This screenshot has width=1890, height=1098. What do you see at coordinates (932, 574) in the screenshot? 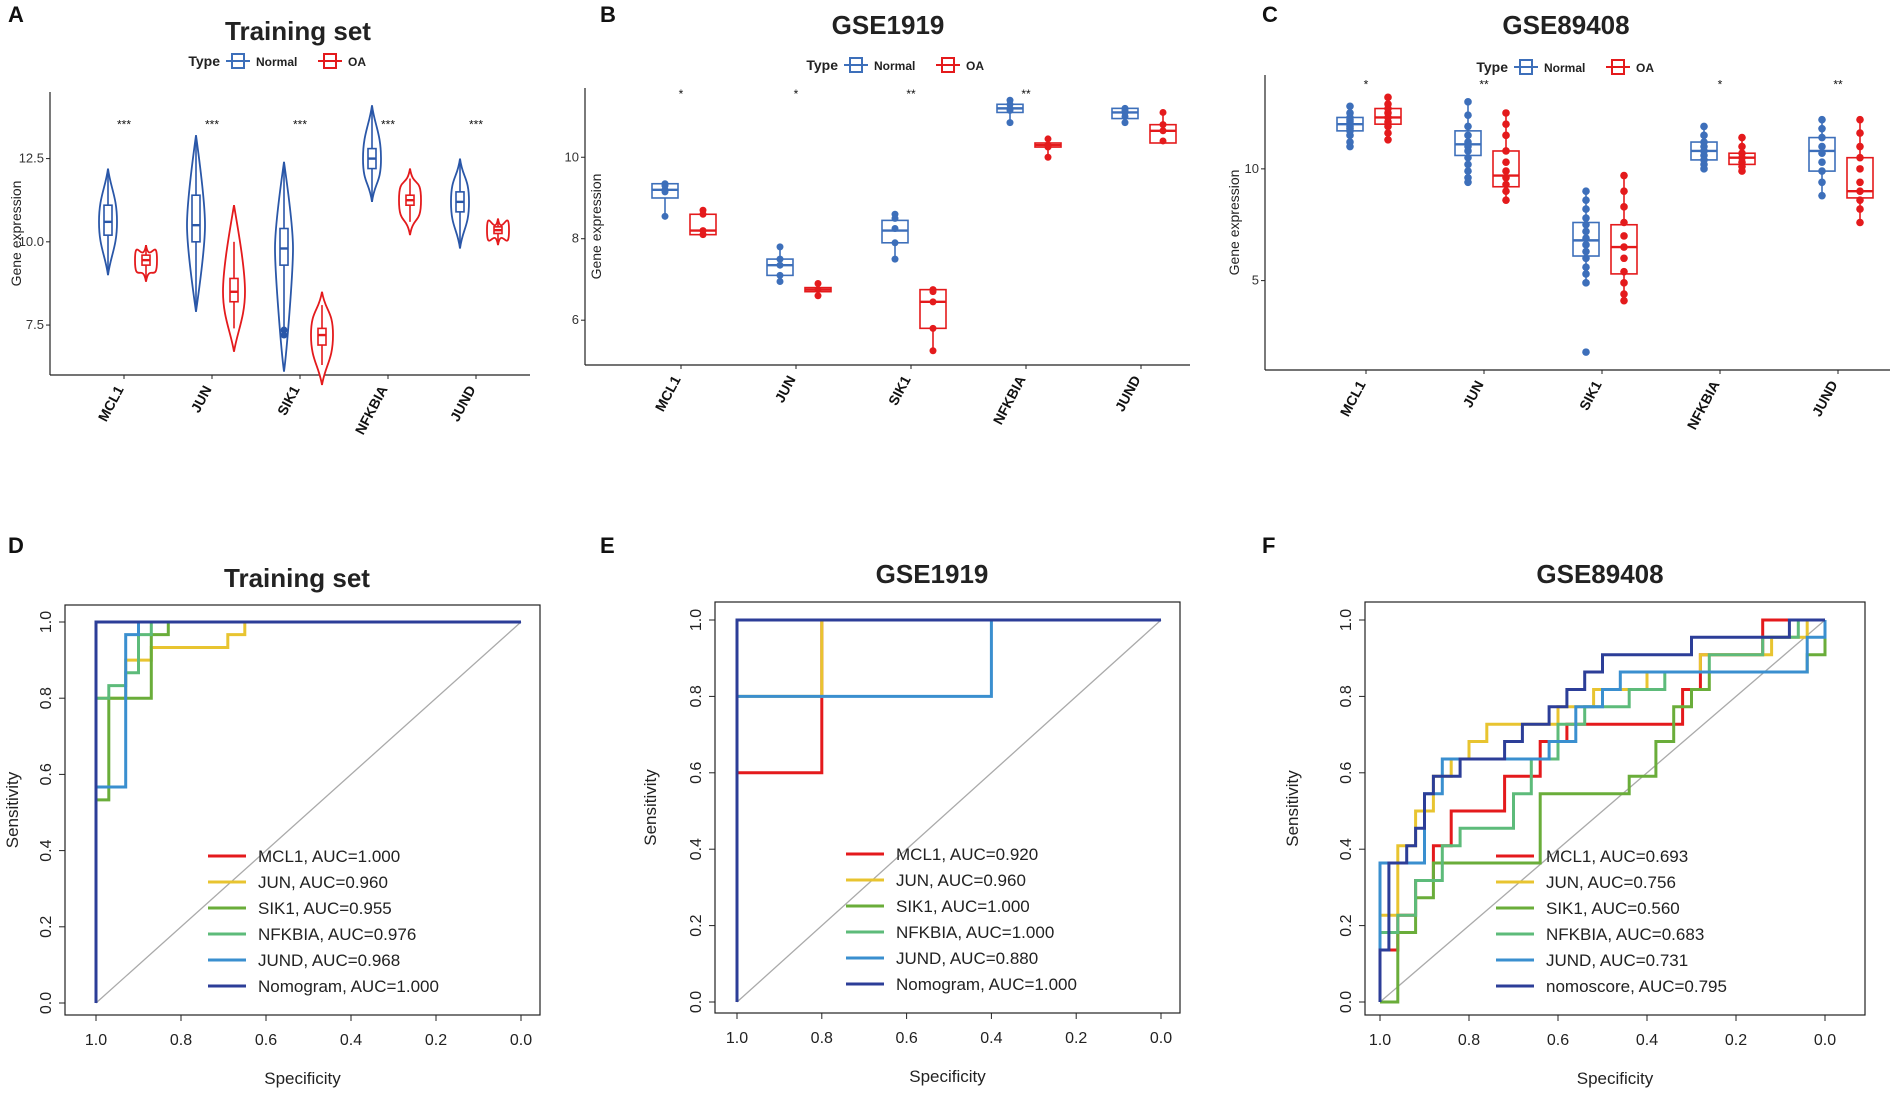
I see `chart-title: GSE1919` at bounding box center [932, 574].